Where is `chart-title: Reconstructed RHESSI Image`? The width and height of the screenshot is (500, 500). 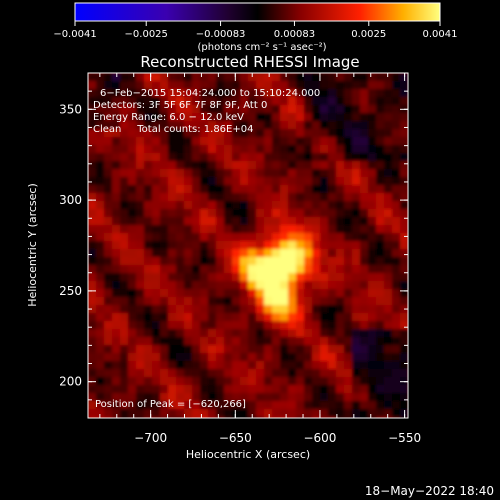
chart-title: Reconstructed RHESSI Image is located at coordinates (249, 62).